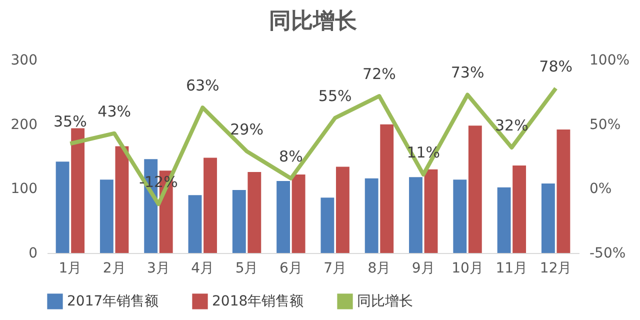 The image size is (640, 320). What do you see at coordinates (467, 73) in the screenshot?
I see `data-label: 73%` at bounding box center [467, 73].